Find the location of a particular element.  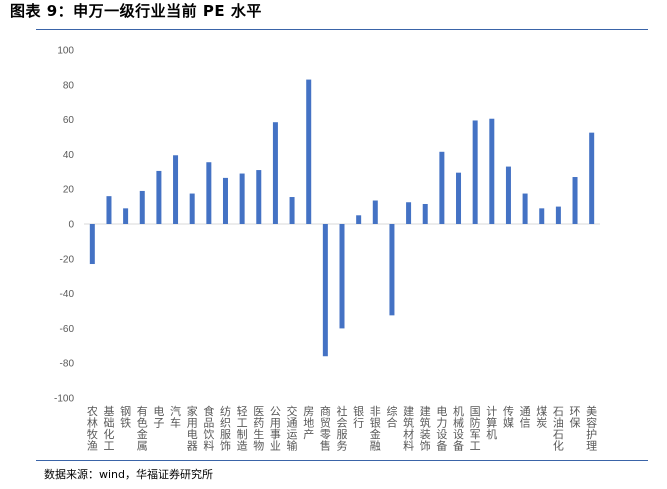

y-tick-label: -60 is located at coordinates (67, 329).